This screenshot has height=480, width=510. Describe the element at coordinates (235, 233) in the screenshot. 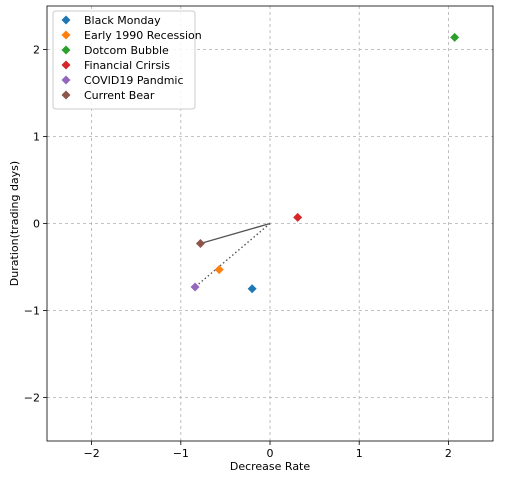

I see `solid-guide-line` at that location.